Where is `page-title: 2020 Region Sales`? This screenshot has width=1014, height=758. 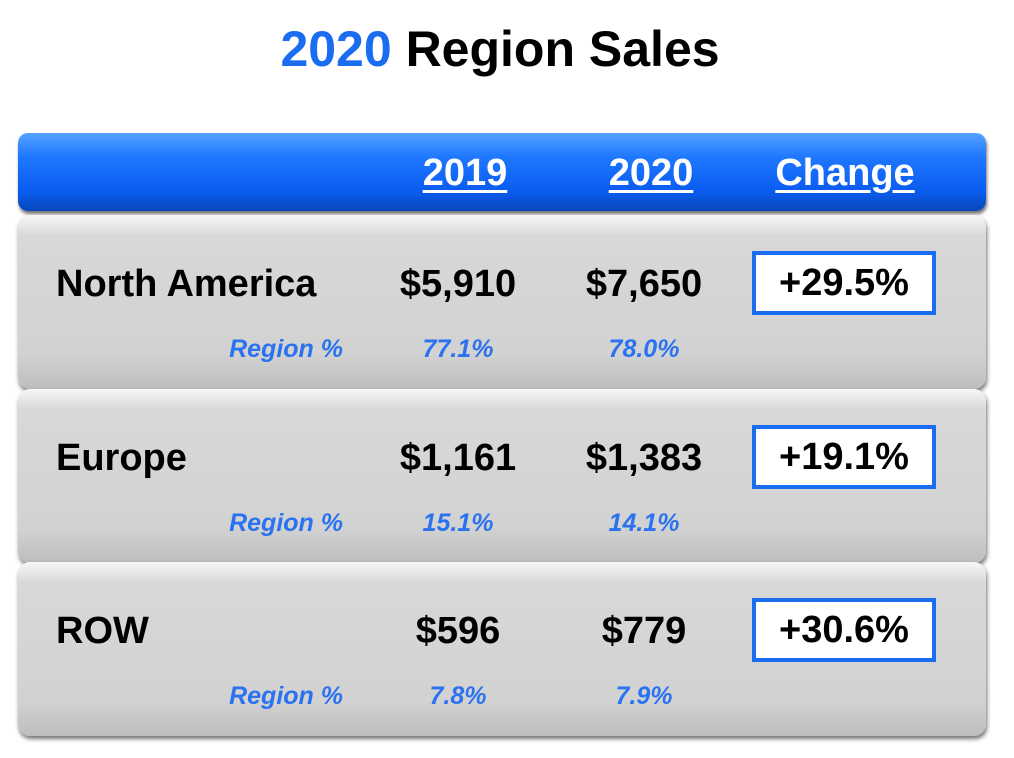 page-title: 2020 Region Sales is located at coordinates (500, 49).